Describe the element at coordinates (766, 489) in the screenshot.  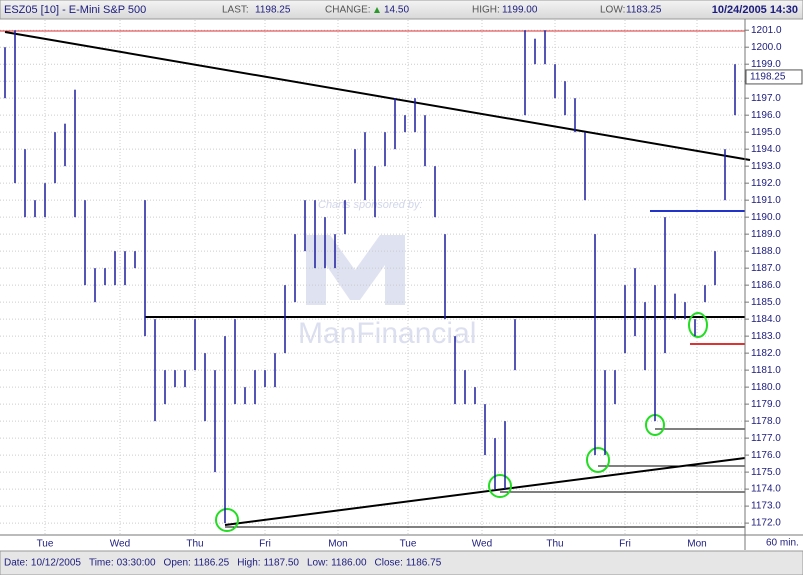
I see `y-tick-label: 1174.0` at that location.